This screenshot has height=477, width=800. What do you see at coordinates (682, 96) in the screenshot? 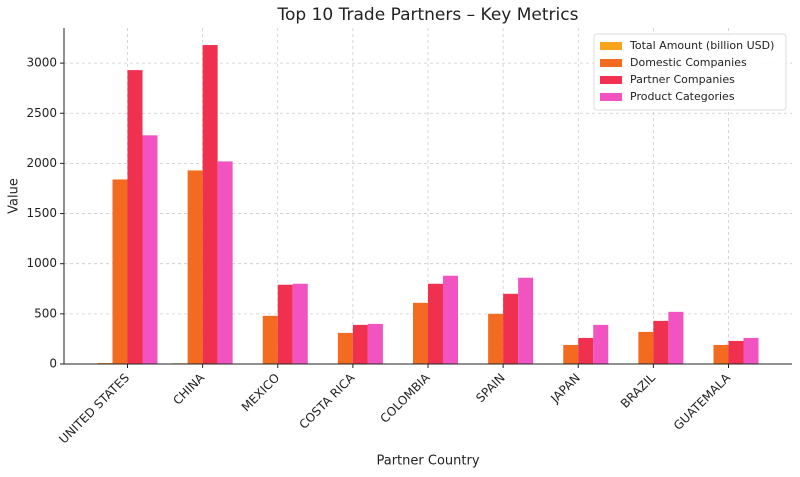
I see `legend-label: Product Categories` at bounding box center [682, 96].